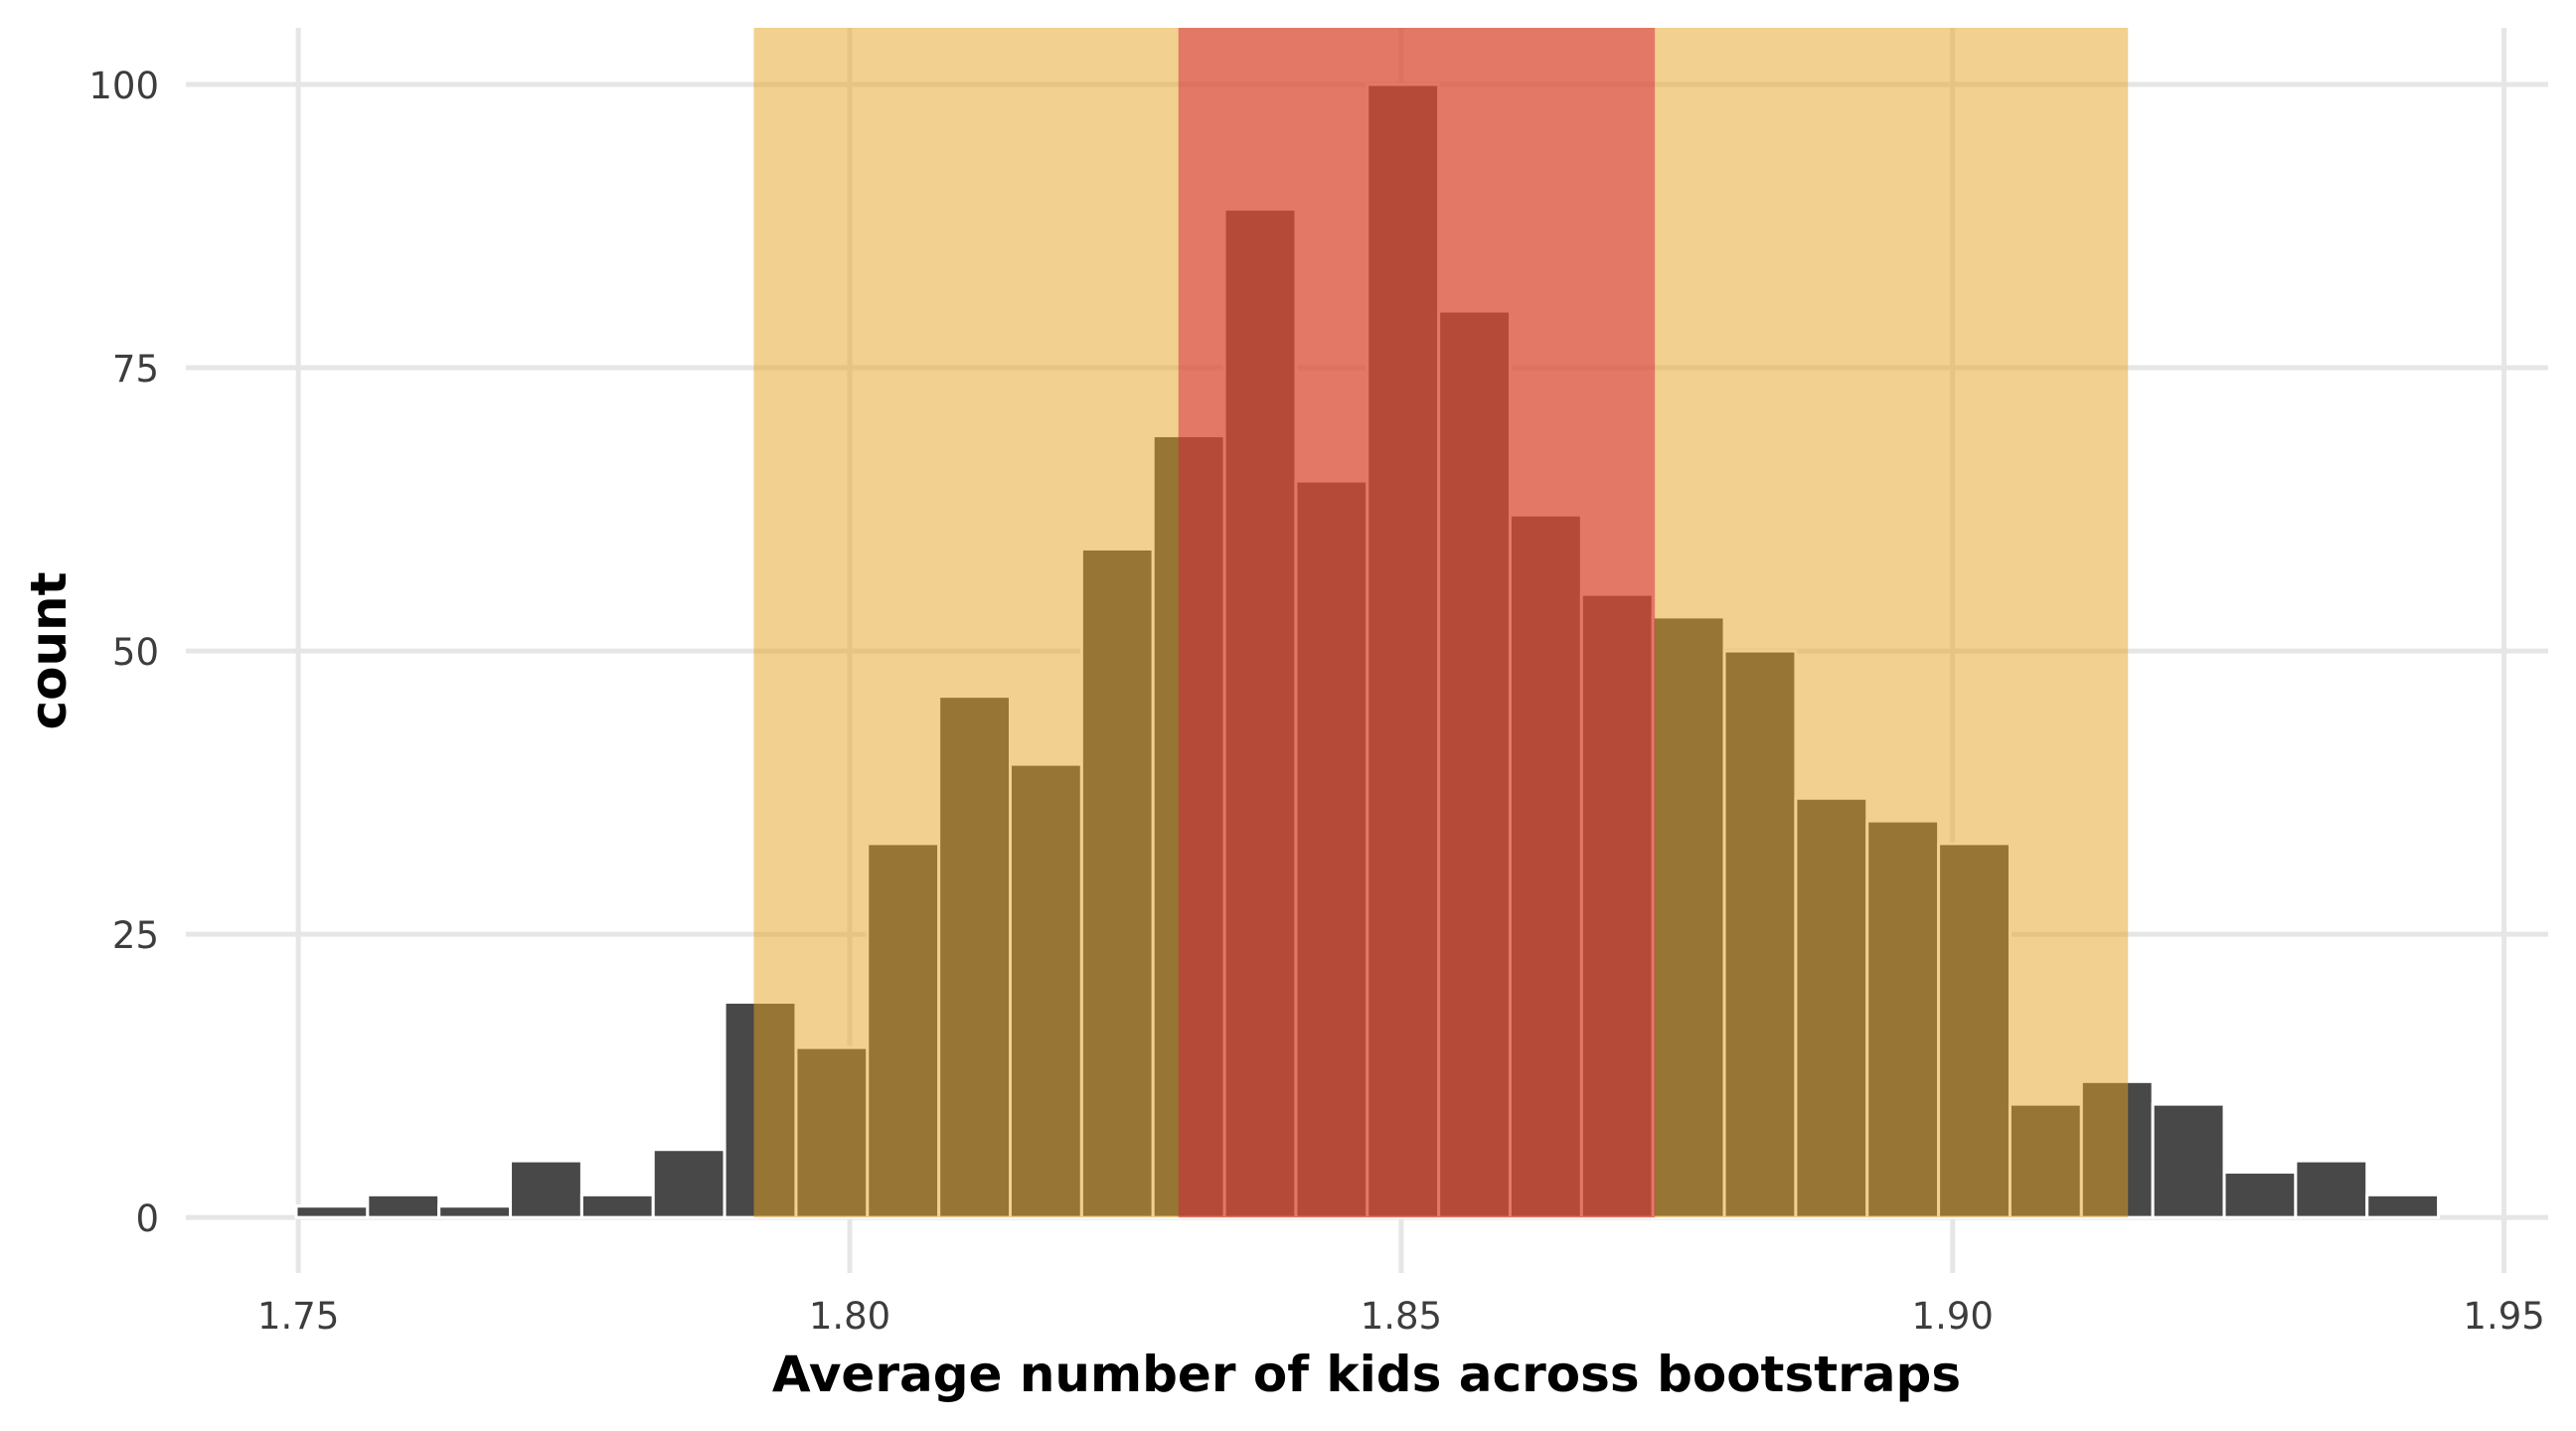 The height and width of the screenshot is (1431, 2576). What do you see at coordinates (1953, 1316) in the screenshot?
I see `x-tick-label: 1.90` at bounding box center [1953, 1316].